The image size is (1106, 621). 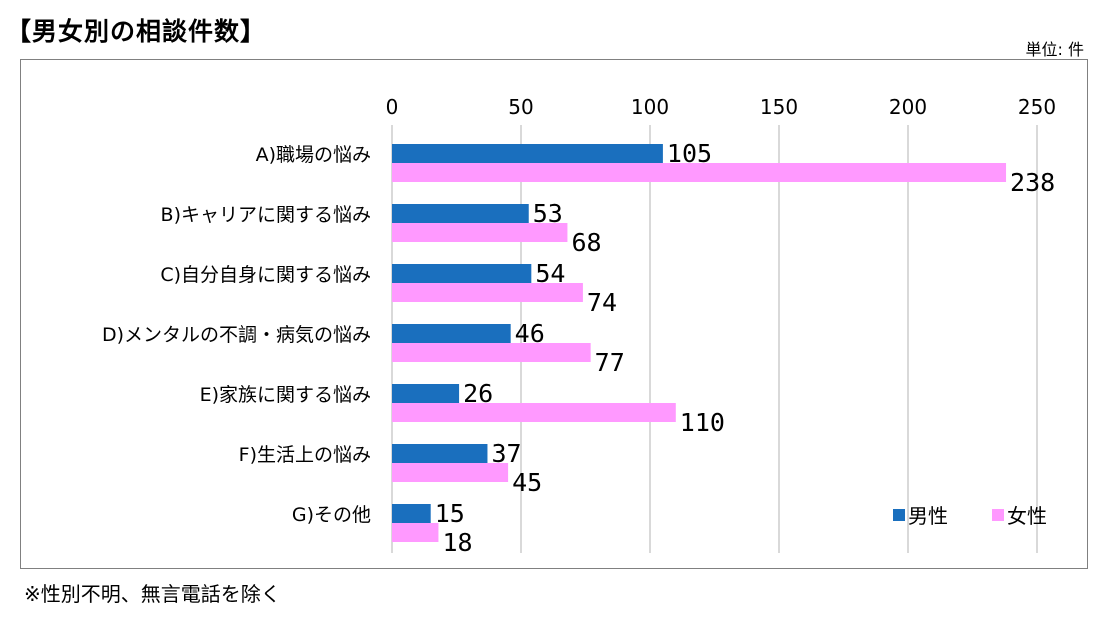 What do you see at coordinates (1054, 49) in the screenshot?
I see `unit-label: 単位: 件` at bounding box center [1054, 49].